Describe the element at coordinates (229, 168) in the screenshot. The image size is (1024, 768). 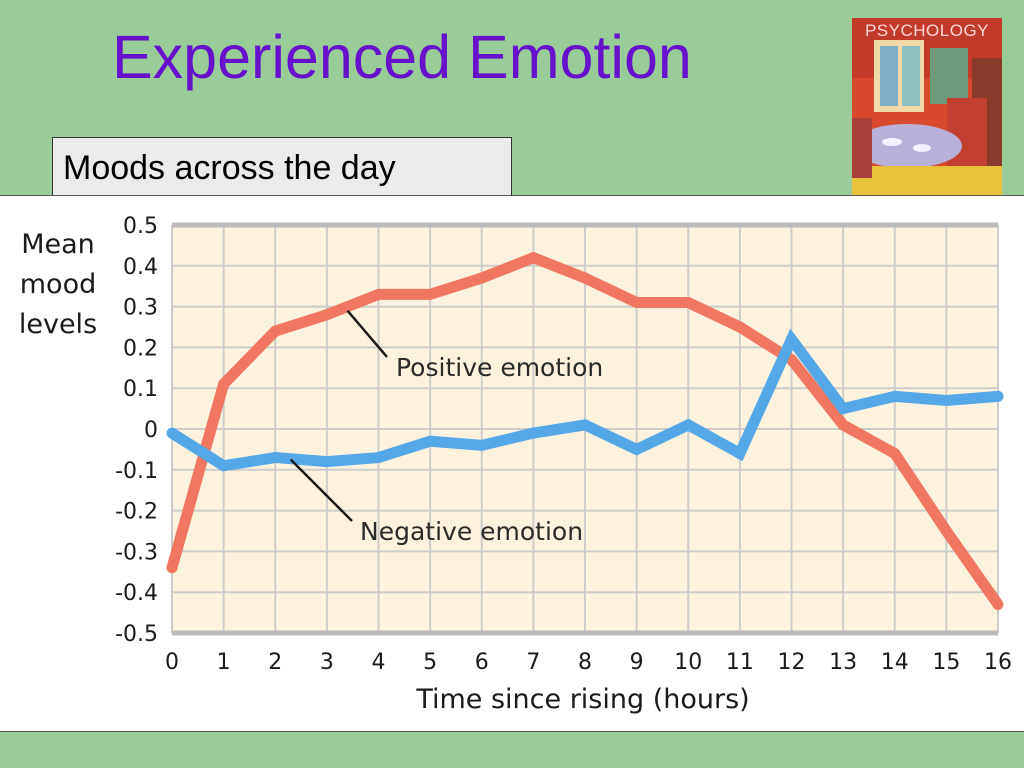
I see `subtitle-text: Moods across the day` at that location.